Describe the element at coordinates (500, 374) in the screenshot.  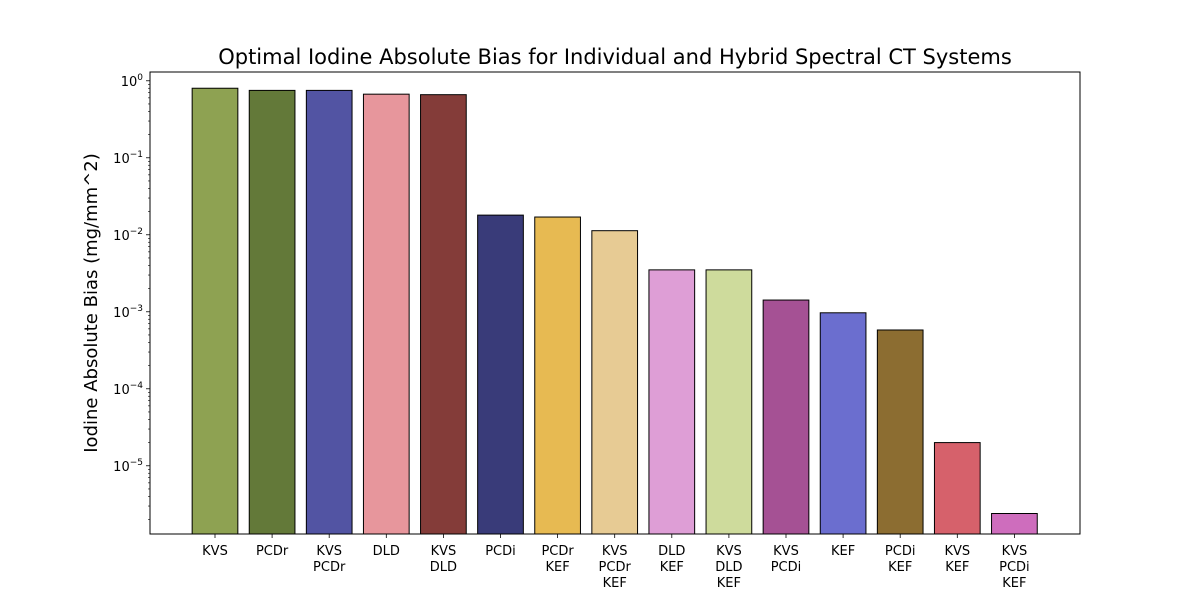
I see `bar-pcdi` at that location.